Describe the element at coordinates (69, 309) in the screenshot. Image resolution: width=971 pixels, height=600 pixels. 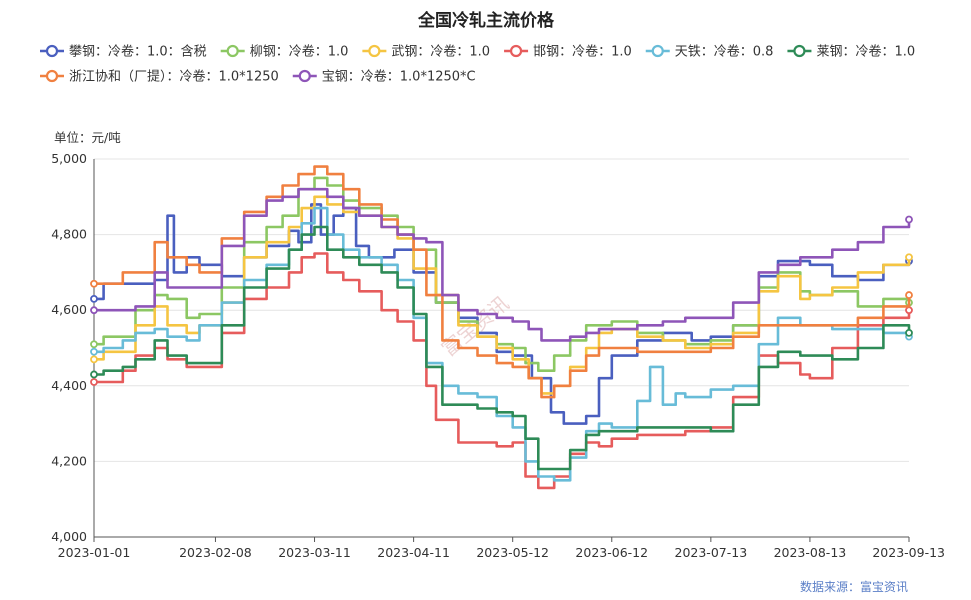
I see `y-tick-label: 4,600` at that location.